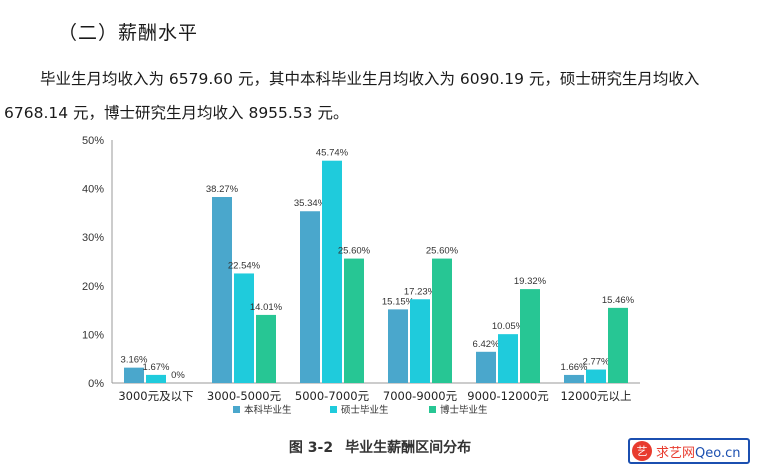 The width and height of the screenshot is (760, 472). Describe the element at coordinates (268, 410) in the screenshot. I see `legend-label: 本科毕业生` at that location.